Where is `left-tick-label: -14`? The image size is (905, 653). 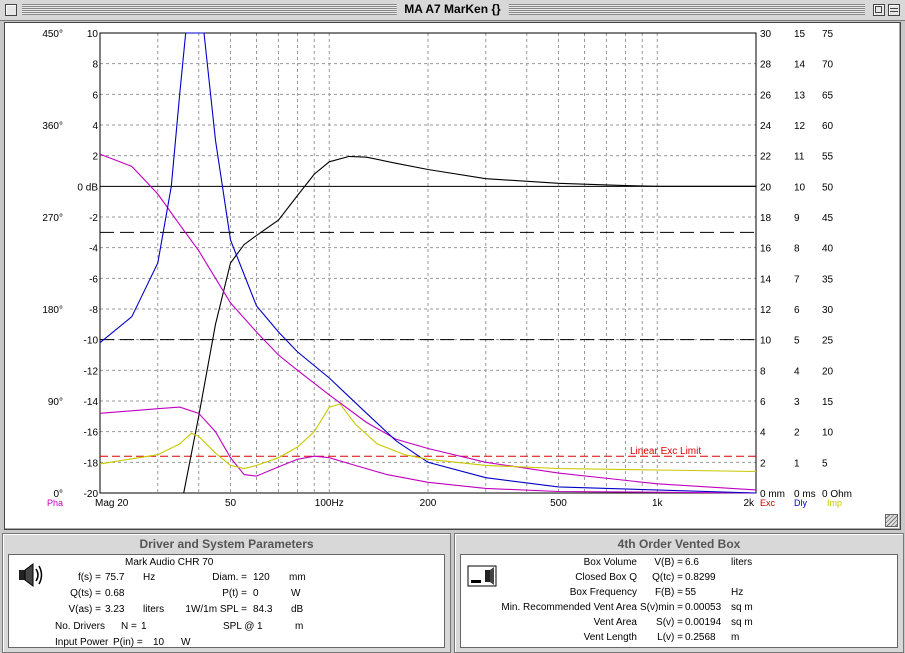 left-tick-label: -14 is located at coordinates (91, 402).